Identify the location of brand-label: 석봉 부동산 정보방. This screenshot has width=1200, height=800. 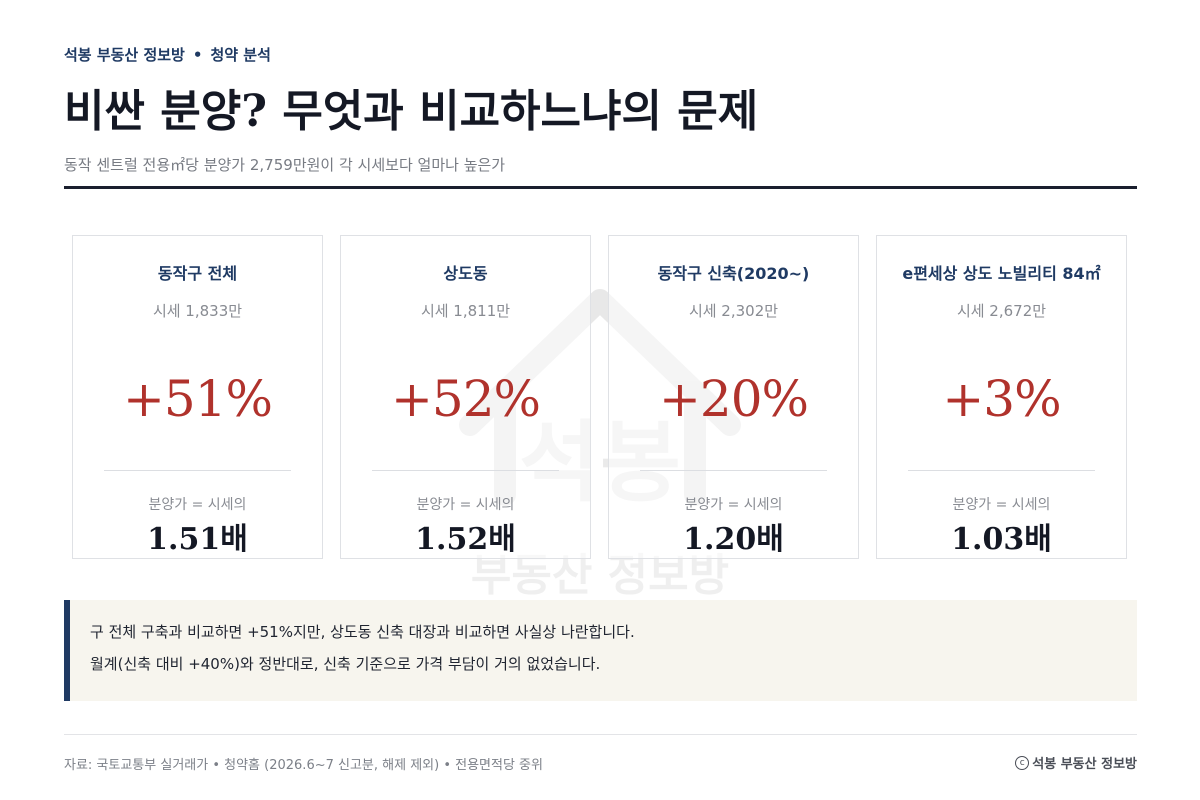
(124, 55).